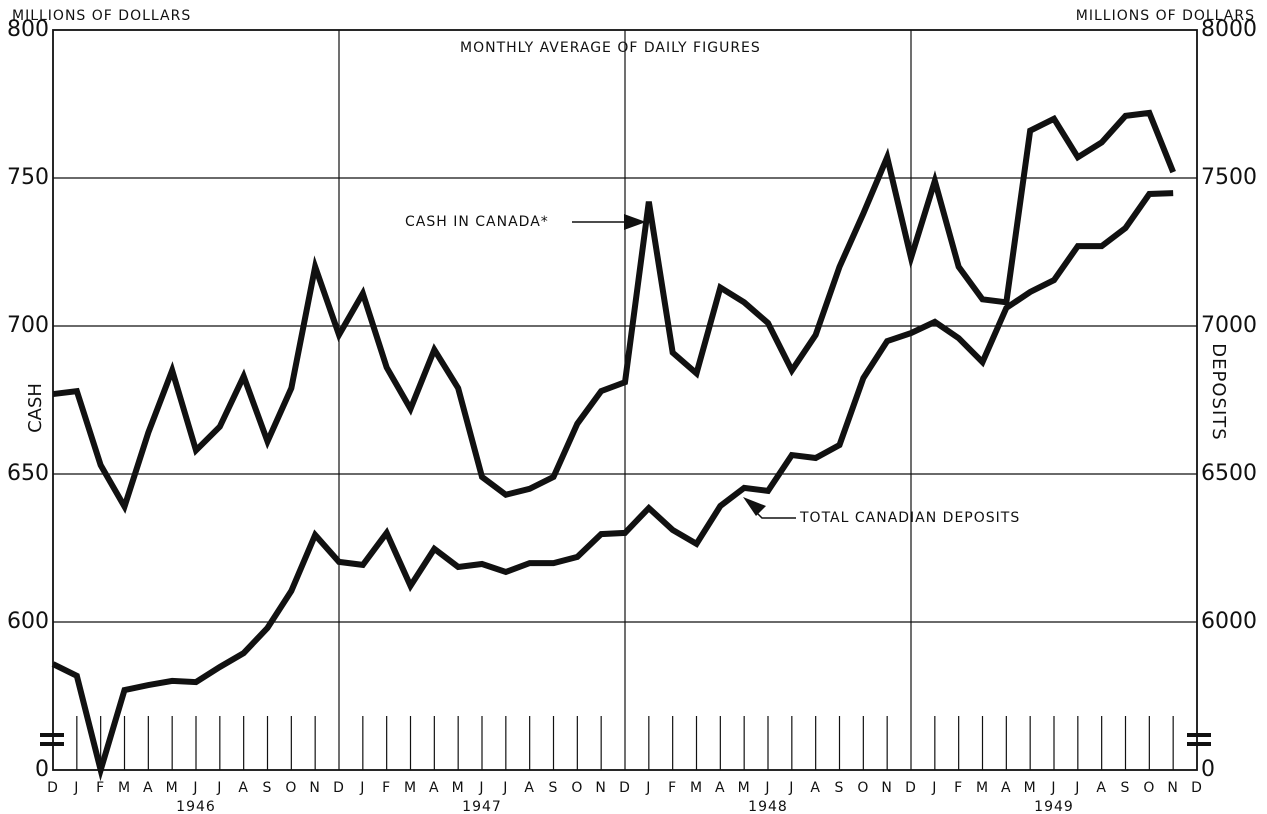  Describe the element at coordinates (42, 769) in the screenshot. I see `y-tick-label: 0` at that location.